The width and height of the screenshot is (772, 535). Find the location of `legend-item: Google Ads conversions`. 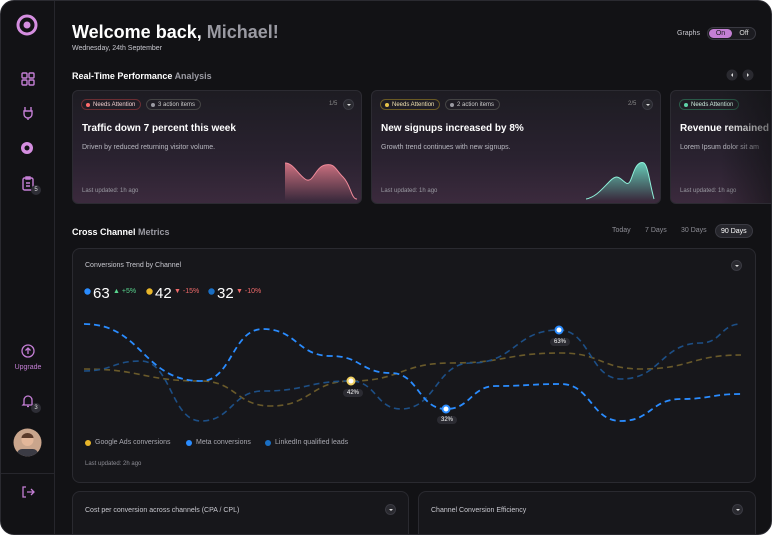

legend-item: Google Ads conversions is located at coordinates (128, 442).